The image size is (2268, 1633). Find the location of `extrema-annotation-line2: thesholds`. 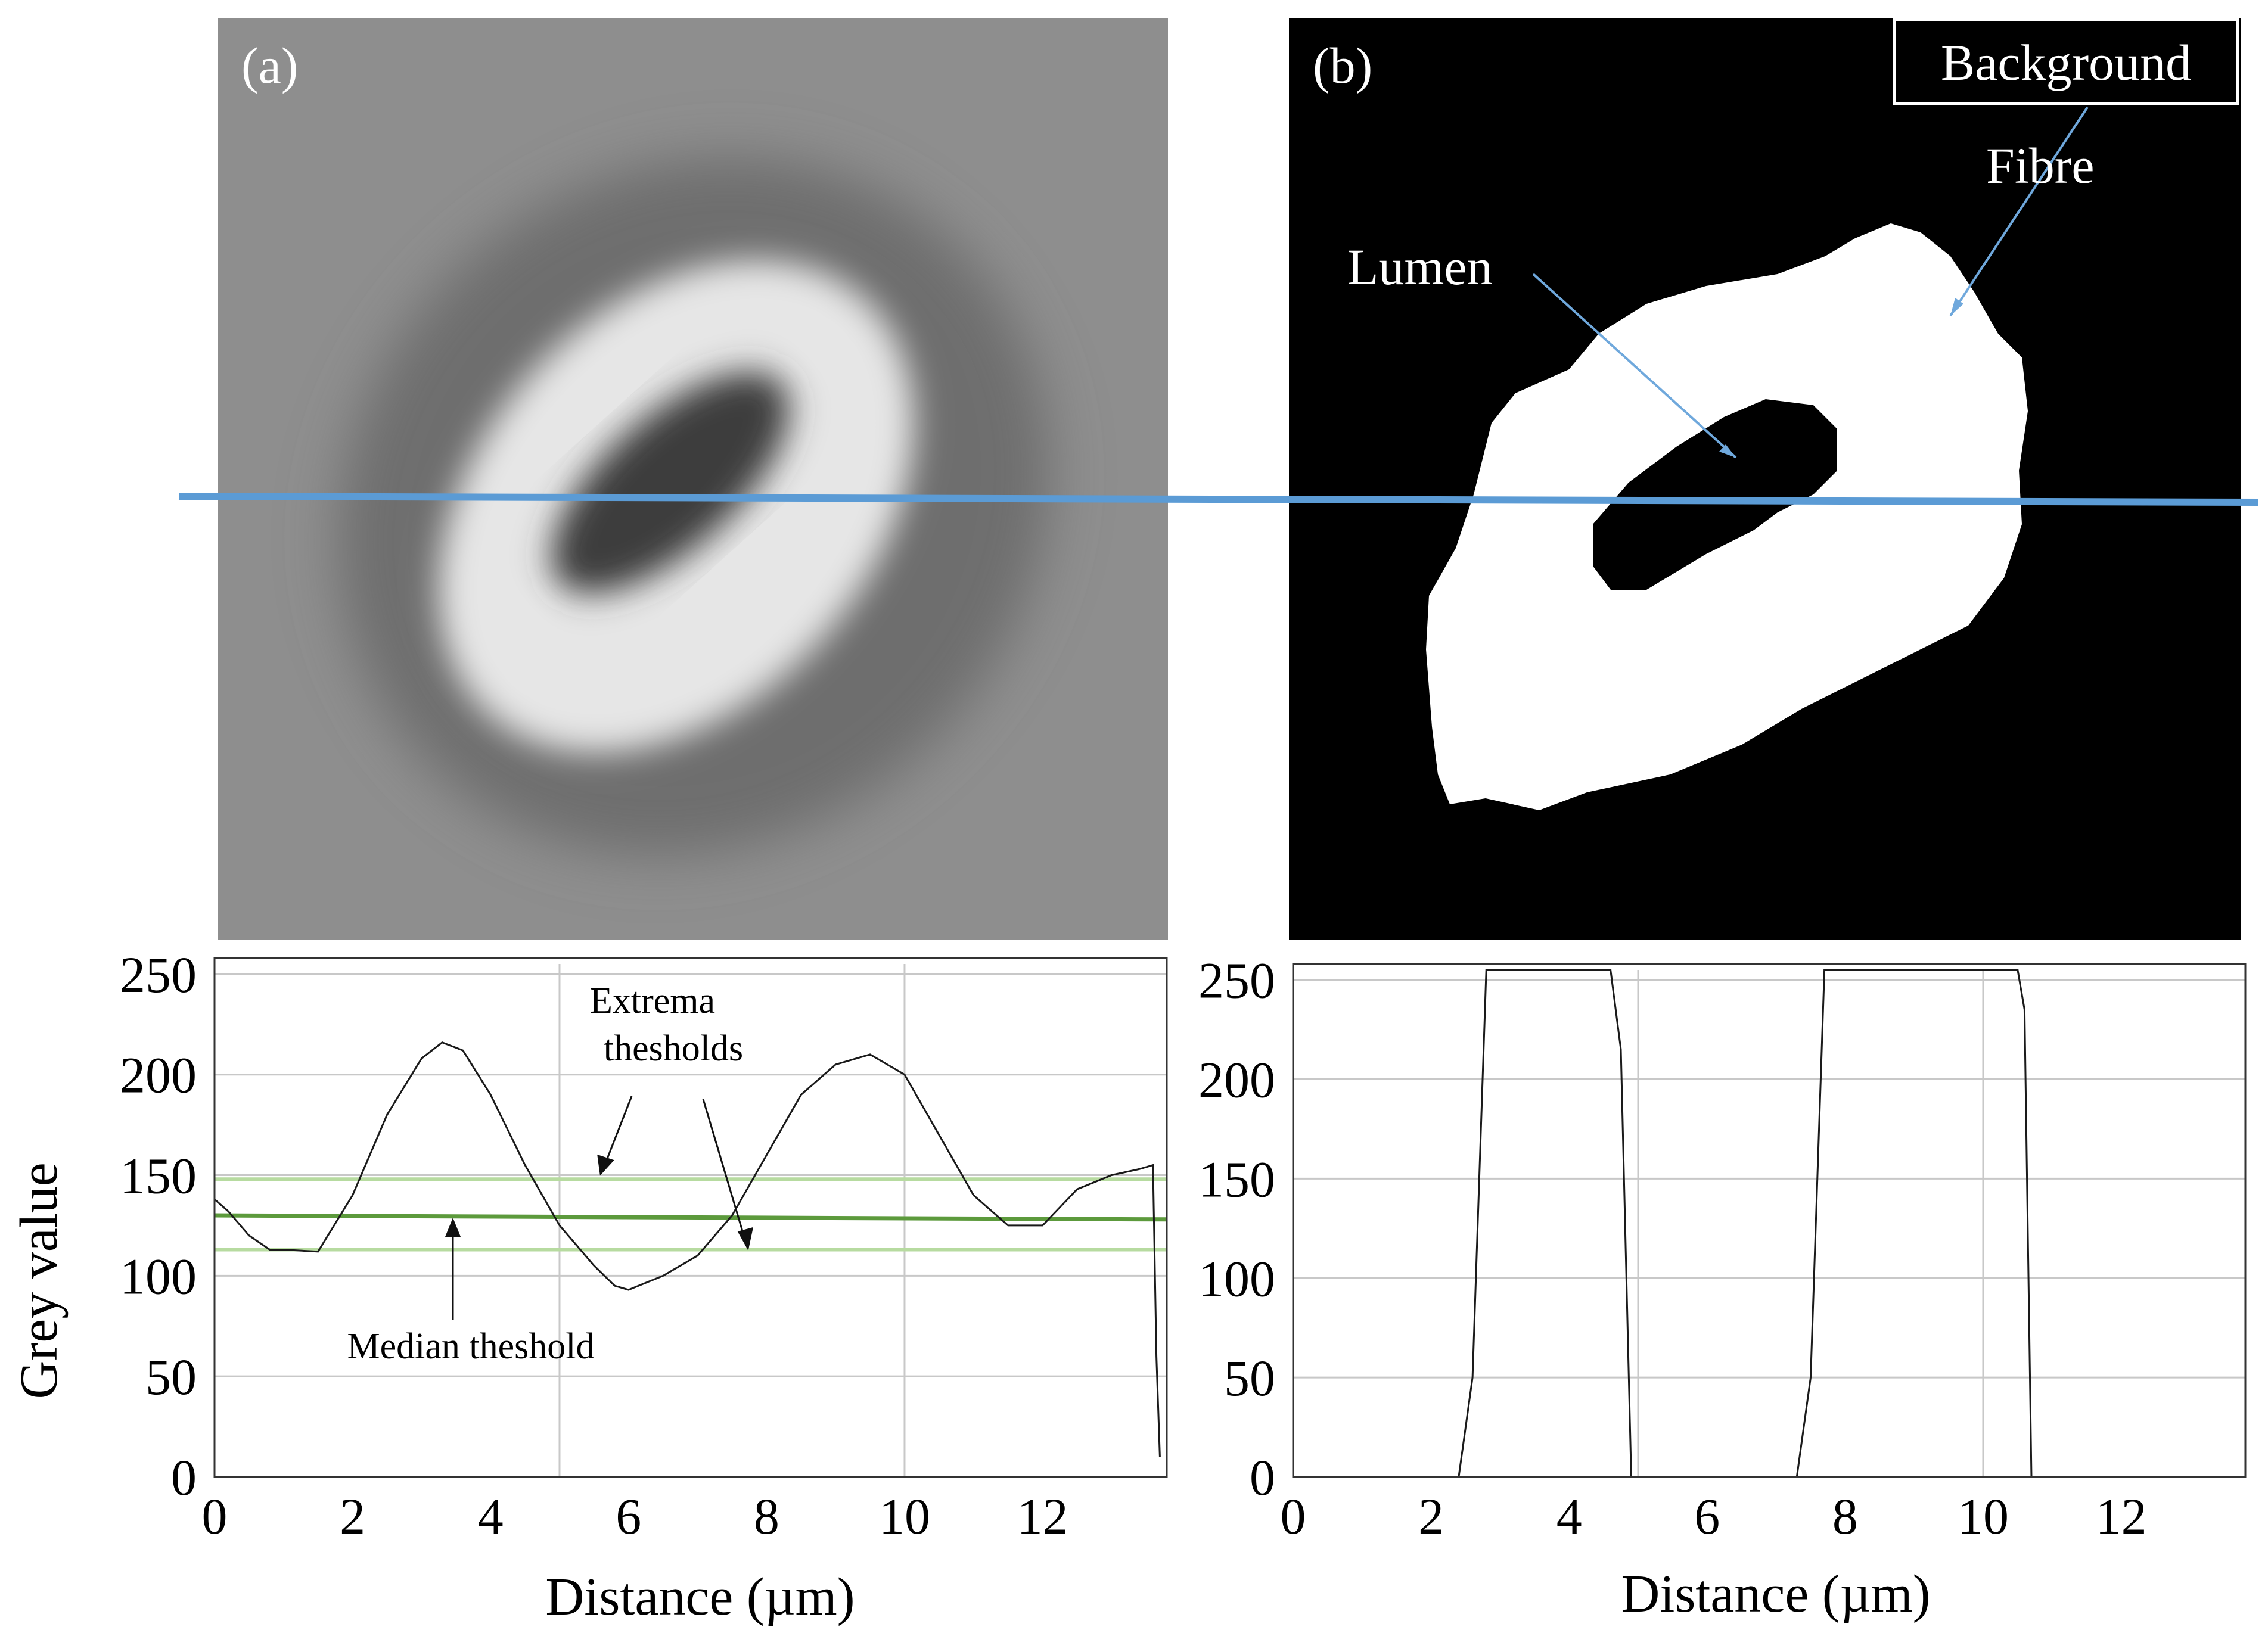

extrema-annotation-line2: thesholds is located at coordinates (673, 1048).